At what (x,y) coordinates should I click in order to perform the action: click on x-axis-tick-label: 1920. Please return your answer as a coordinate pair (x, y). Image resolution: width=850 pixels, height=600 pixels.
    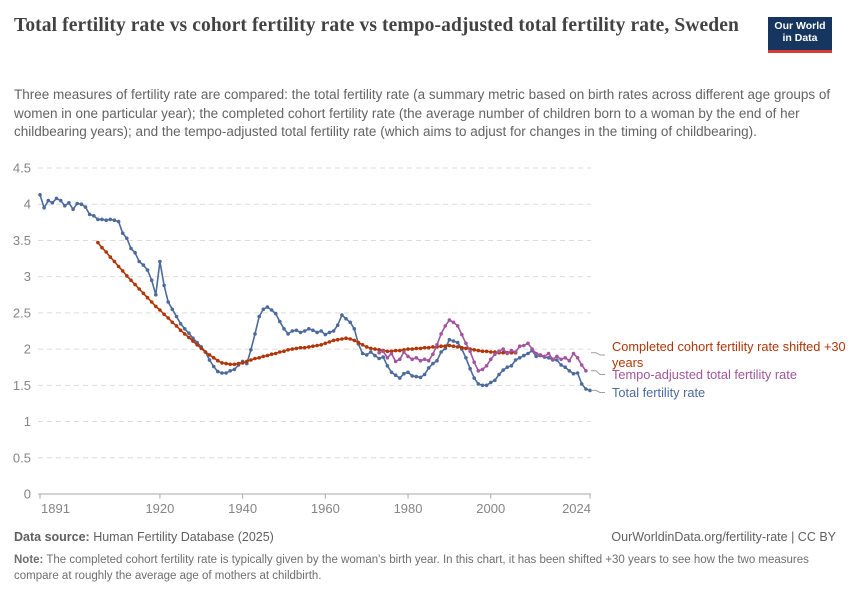
    Looking at the image, I should click on (159, 508).